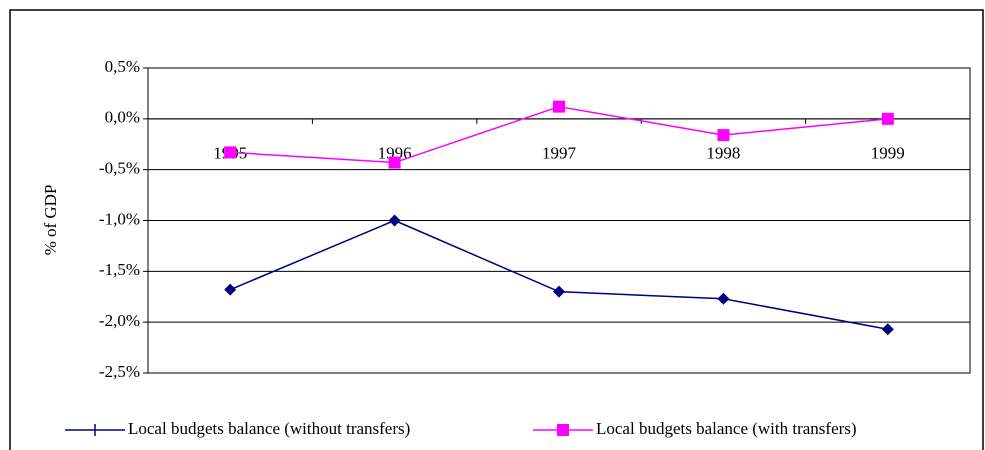 Image resolution: width=985 pixels, height=450 pixels. I want to click on y-tick-label: -1,0%, so click(119, 218).